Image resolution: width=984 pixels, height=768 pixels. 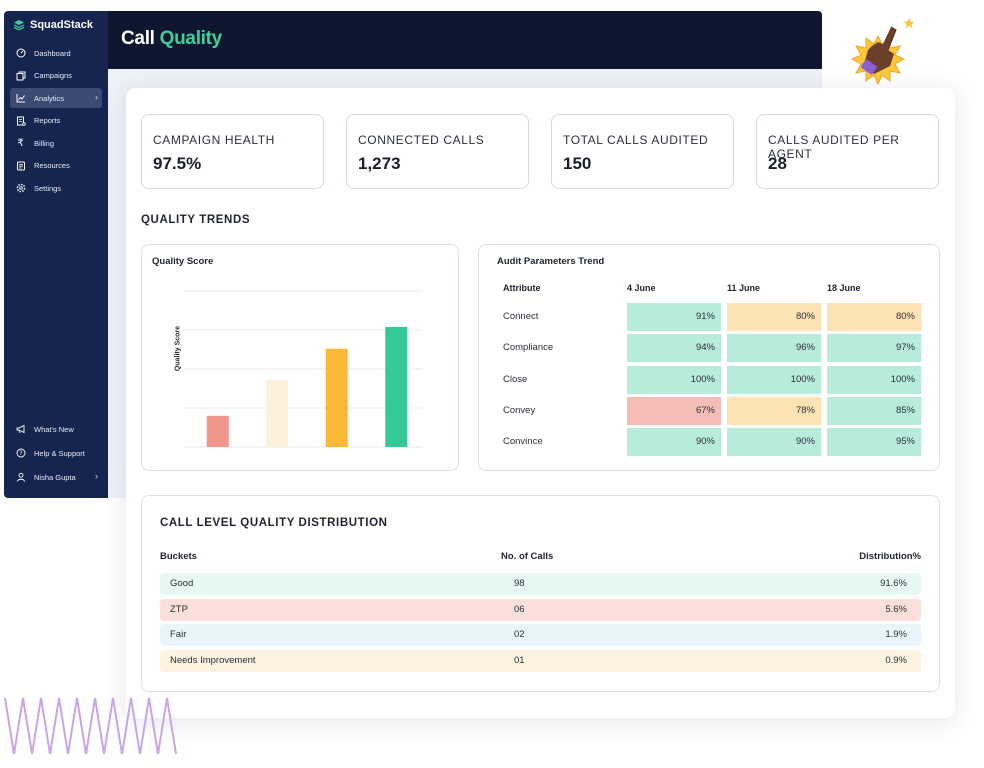 I want to click on sidebar-item-help-support: ? Help & Support, so click(x=56, y=453).